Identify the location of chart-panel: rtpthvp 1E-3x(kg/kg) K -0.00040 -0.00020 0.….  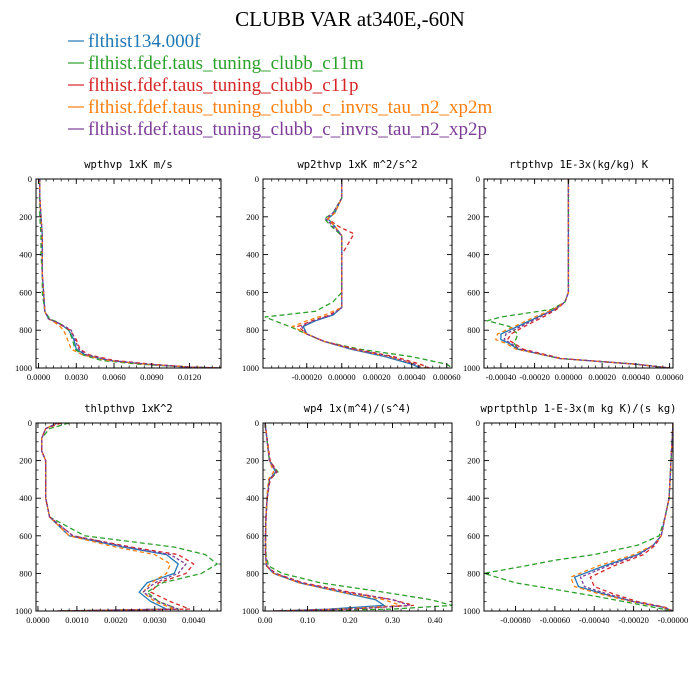
(573, 270).